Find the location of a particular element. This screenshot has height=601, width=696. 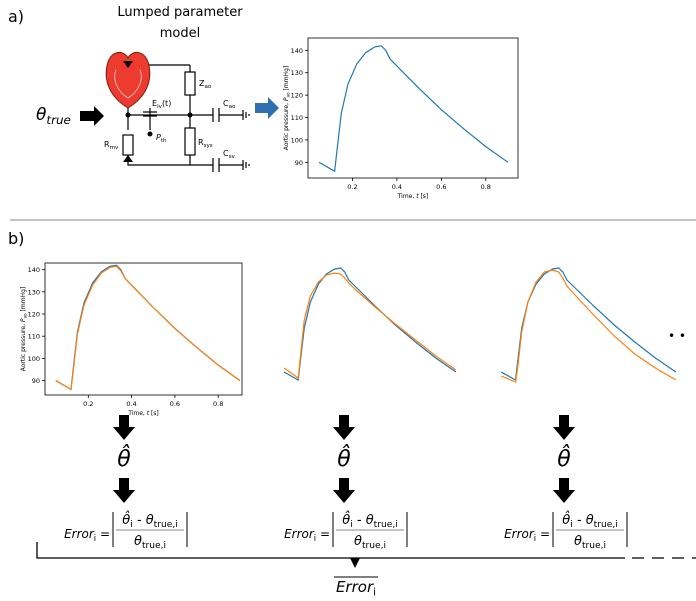

component-label: Zao is located at coordinates (205, 84).